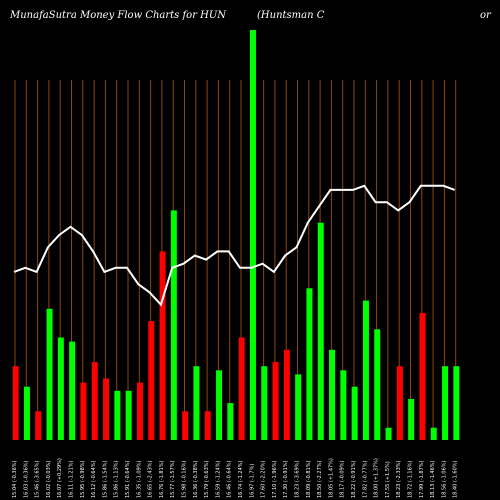 The width and height of the screenshot is (500, 500). I want to click on x-tick-label: 18.40 (-1.60%), so click(456, 479).